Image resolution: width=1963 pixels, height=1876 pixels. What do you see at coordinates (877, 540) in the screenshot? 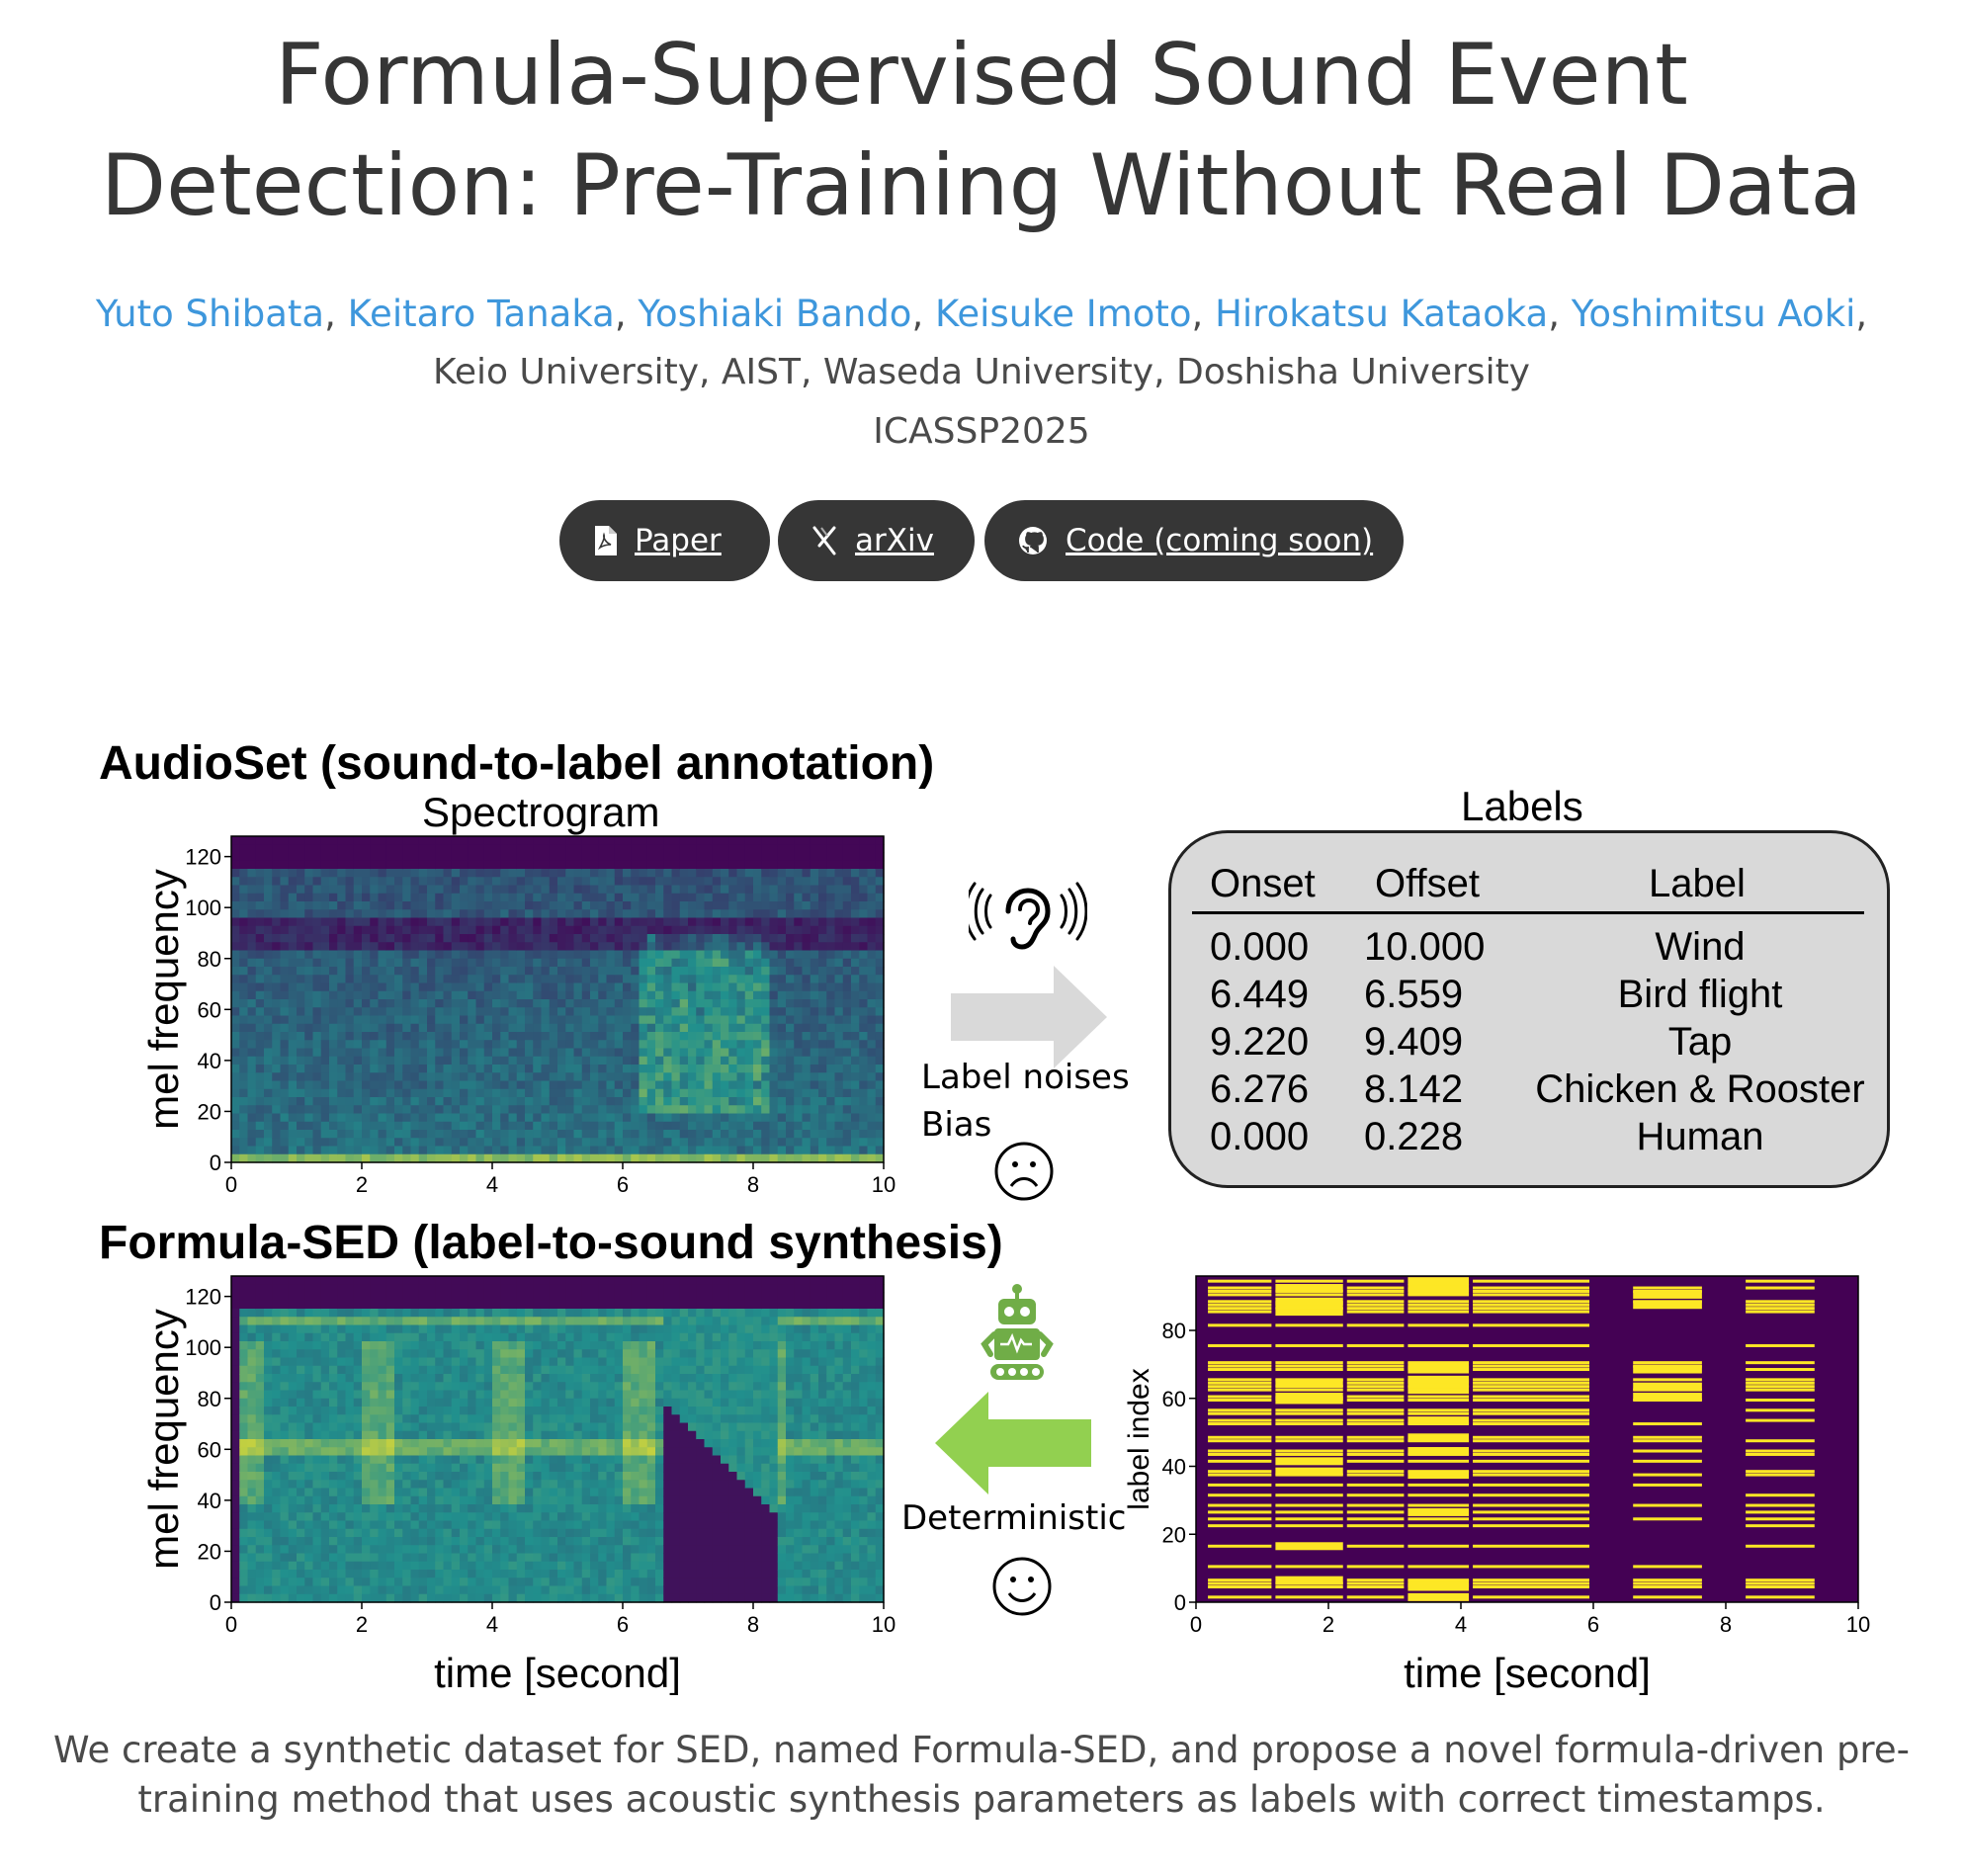
I see `arxiv-button: arXiv` at bounding box center [877, 540].